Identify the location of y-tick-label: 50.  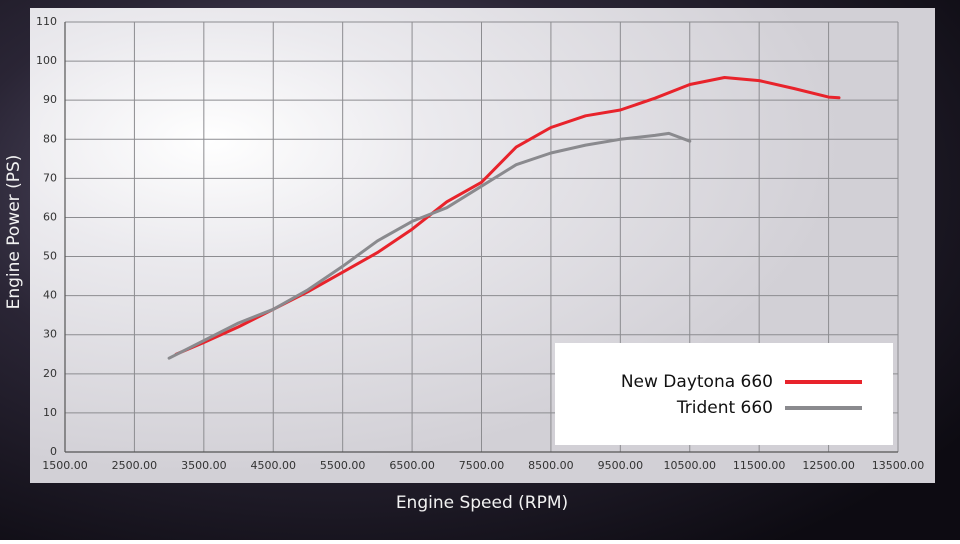
(50, 256).